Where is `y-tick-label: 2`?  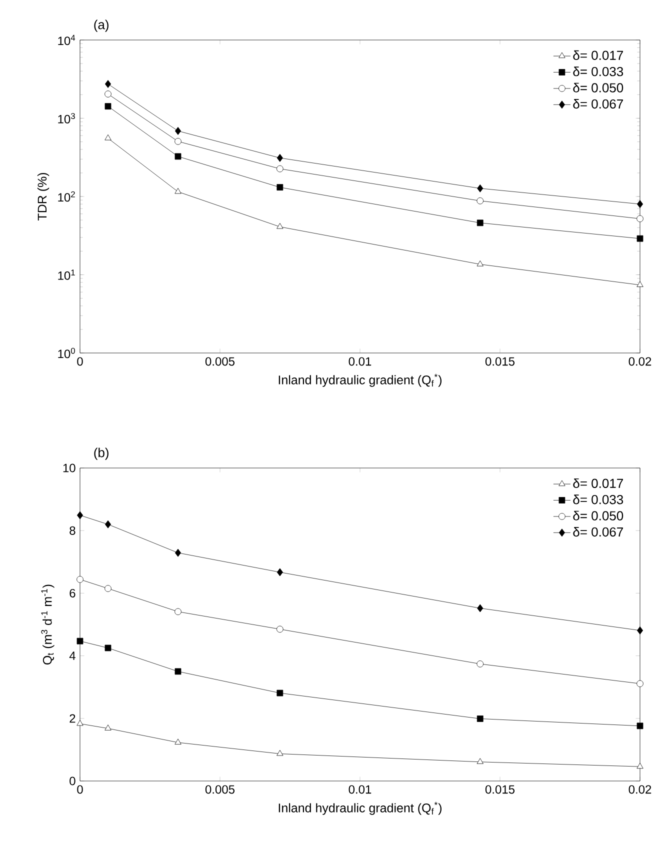
y-tick-label: 2 is located at coordinates (73, 718).